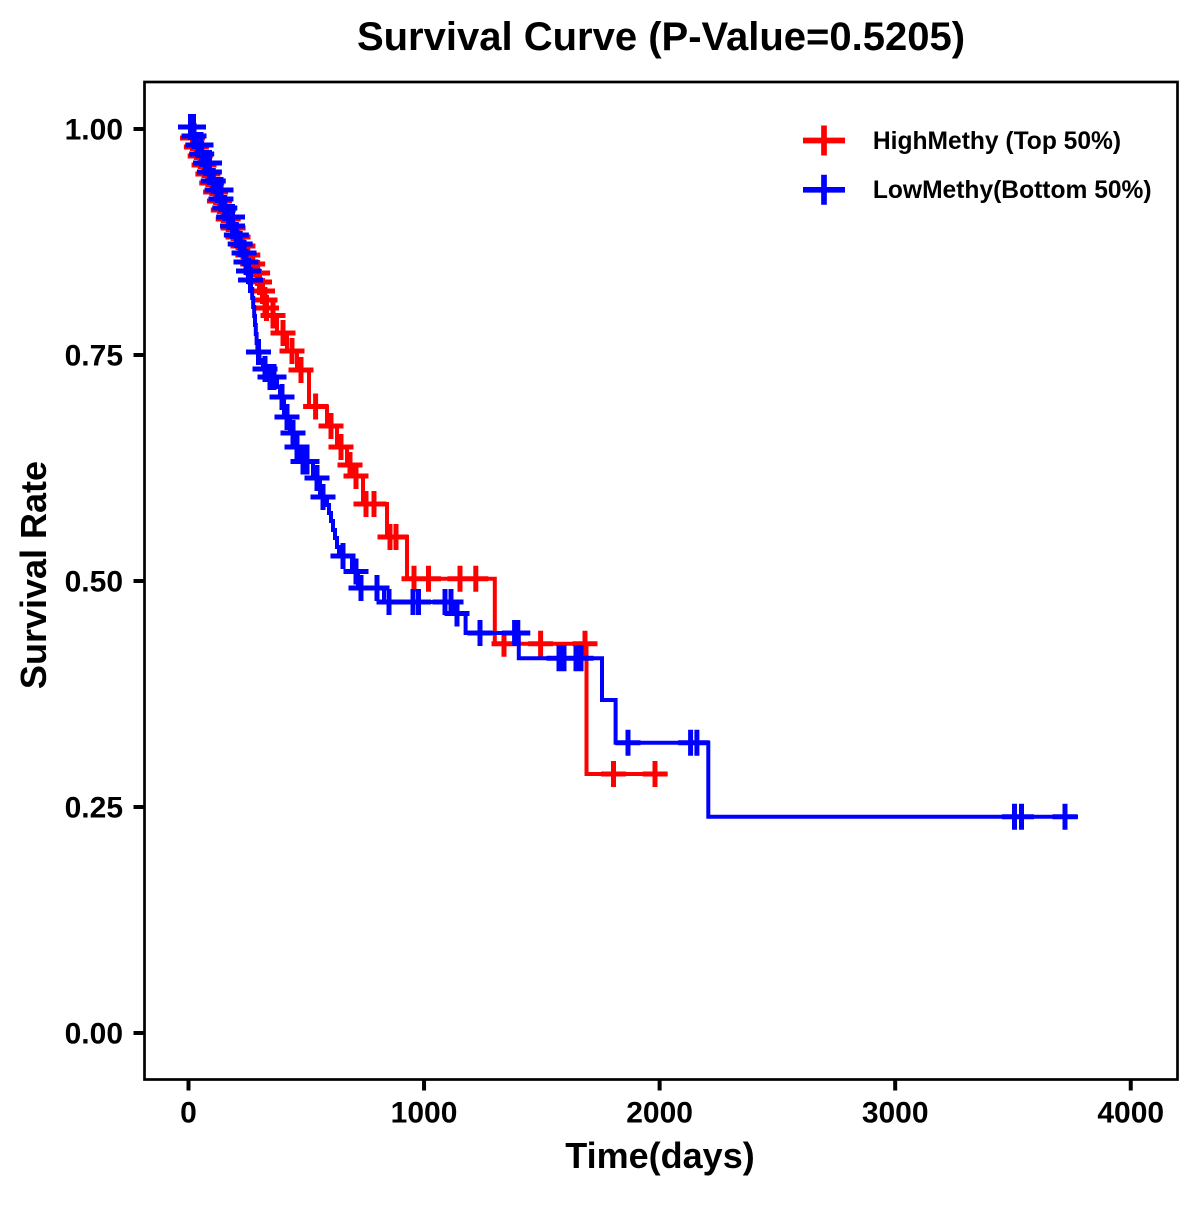  I want to click on svg-text: 1.00, so click(94, 129).